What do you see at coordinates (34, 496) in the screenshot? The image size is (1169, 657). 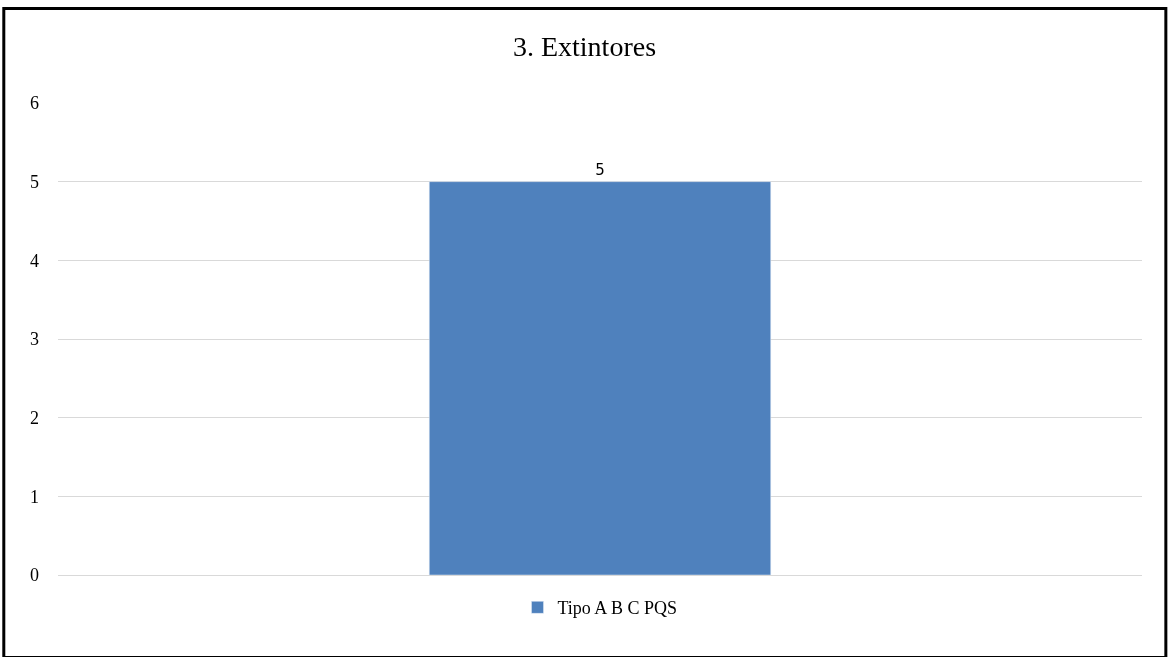 I see `y-tick-label: 1` at bounding box center [34, 496].